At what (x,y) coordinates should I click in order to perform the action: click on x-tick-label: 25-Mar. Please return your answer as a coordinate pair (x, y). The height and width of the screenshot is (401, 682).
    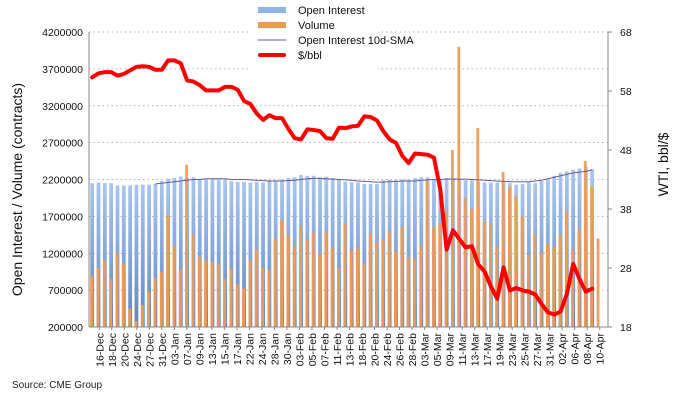
    Looking at the image, I should click on (526, 350).